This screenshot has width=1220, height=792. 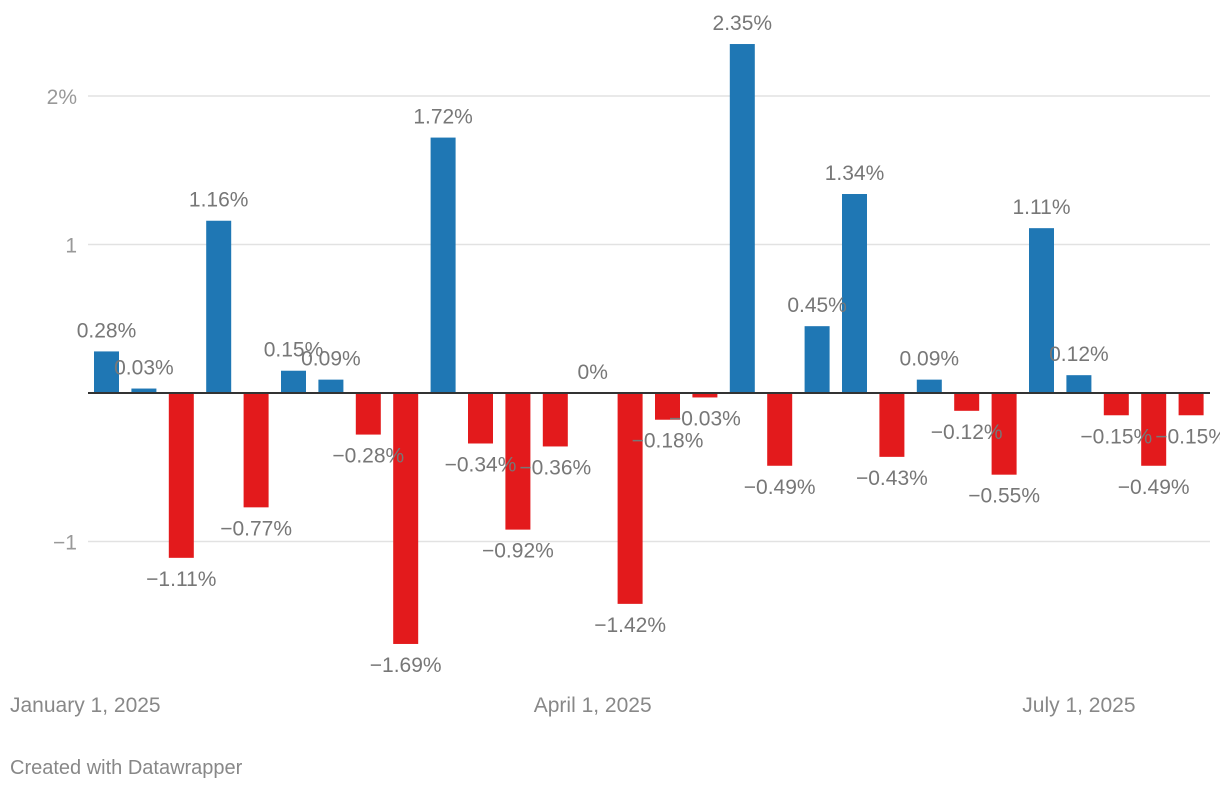 I want to click on data-label: −0.18%, so click(x=668, y=441).